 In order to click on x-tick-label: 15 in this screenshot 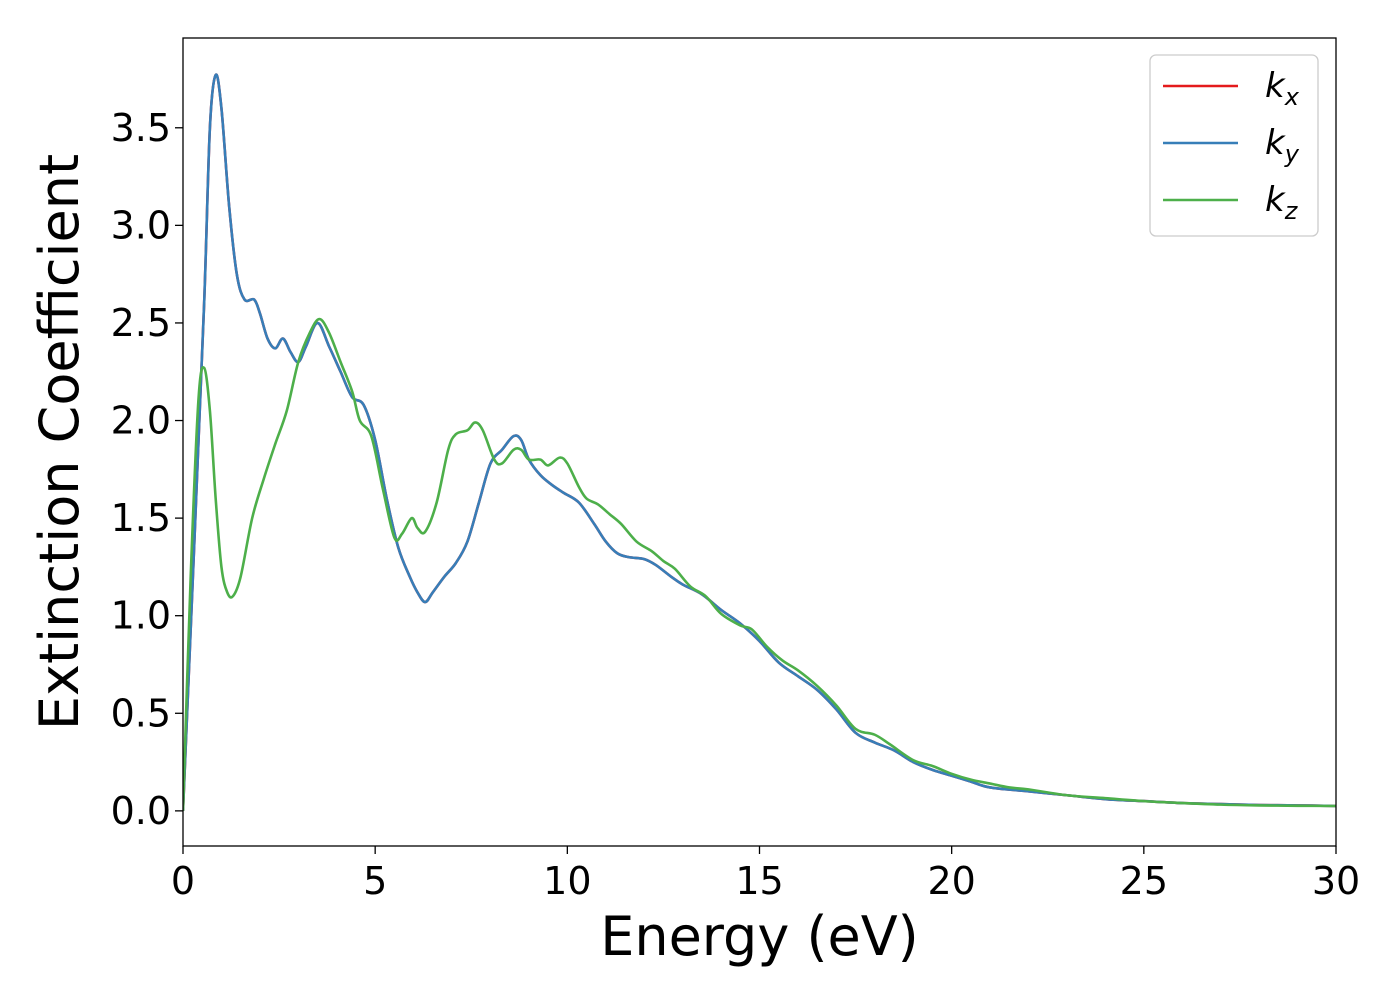, I will do `click(759, 881)`.